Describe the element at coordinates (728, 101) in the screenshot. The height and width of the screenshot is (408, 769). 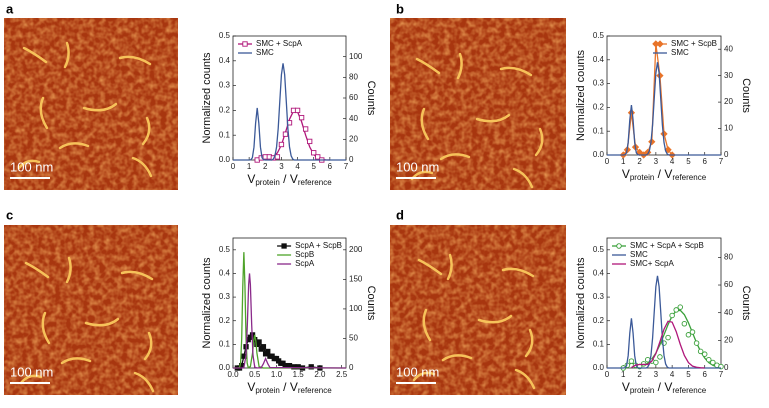
I see `y2-tick-label: 20` at that location.